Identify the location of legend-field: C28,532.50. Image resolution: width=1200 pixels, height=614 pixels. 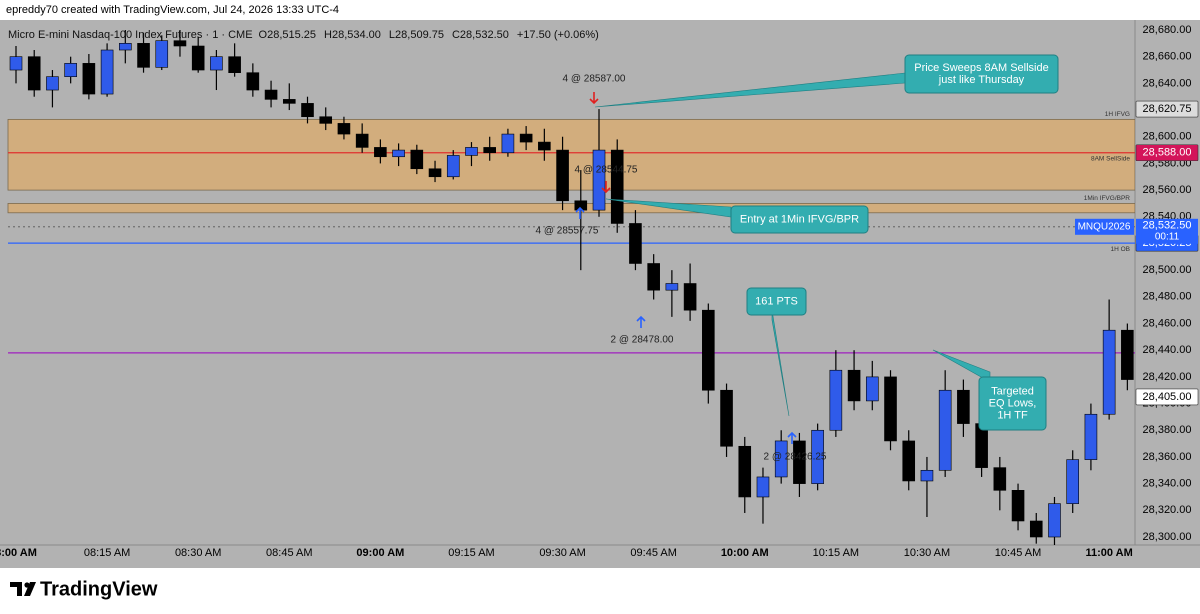
(480, 35).